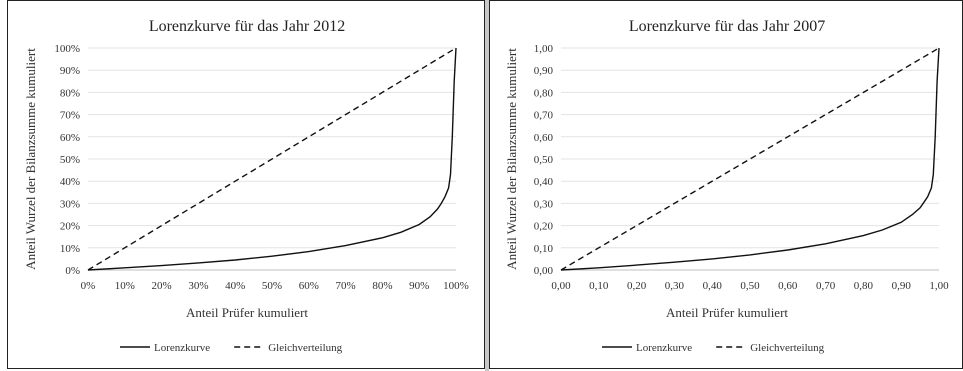 The width and height of the screenshot is (963, 371). I want to click on y-tick-label: 0,50, so click(544, 160).